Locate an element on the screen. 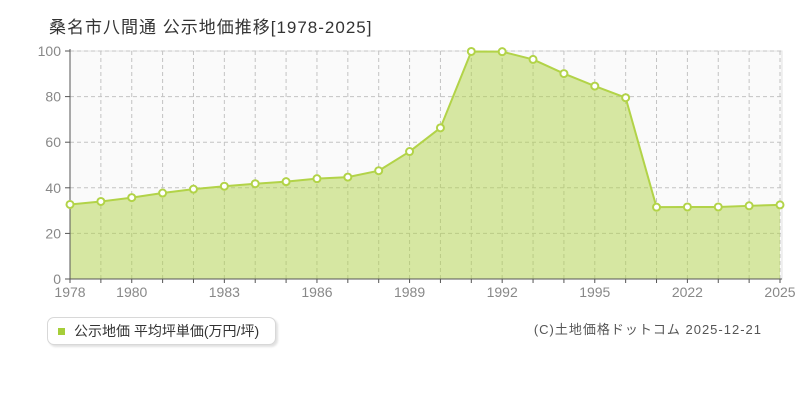 The height and width of the screenshot is (400, 800). x-tick-label: 2025 is located at coordinates (779, 292).